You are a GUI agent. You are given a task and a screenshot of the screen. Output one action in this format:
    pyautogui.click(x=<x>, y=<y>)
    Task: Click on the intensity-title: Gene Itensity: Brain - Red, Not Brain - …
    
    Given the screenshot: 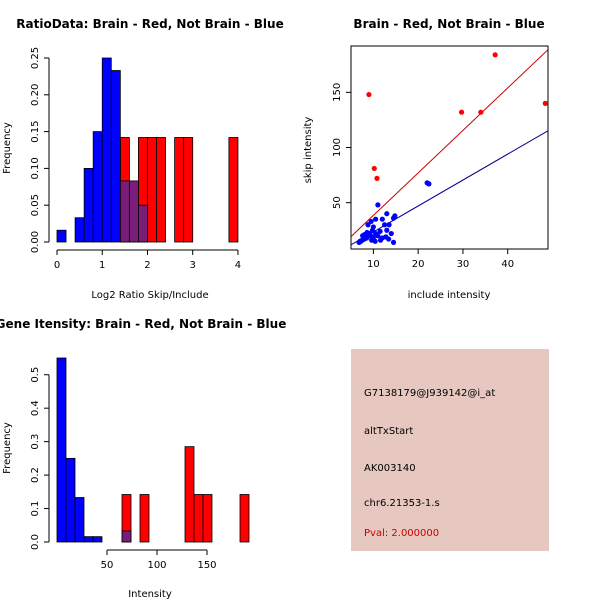 What is the action you would take?
    pyautogui.click(x=143, y=324)
    